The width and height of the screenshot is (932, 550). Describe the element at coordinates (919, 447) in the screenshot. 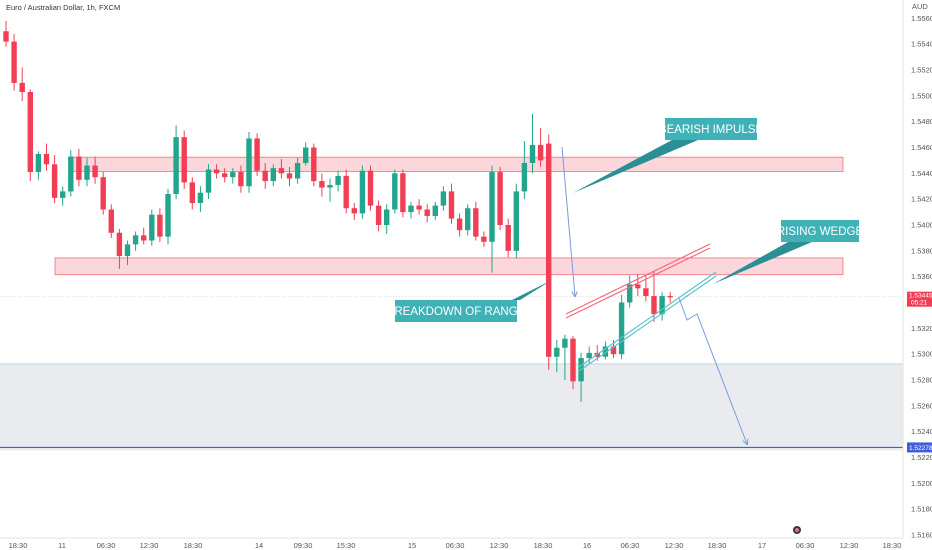

I see `target-price-tag: 1.52278` at that location.